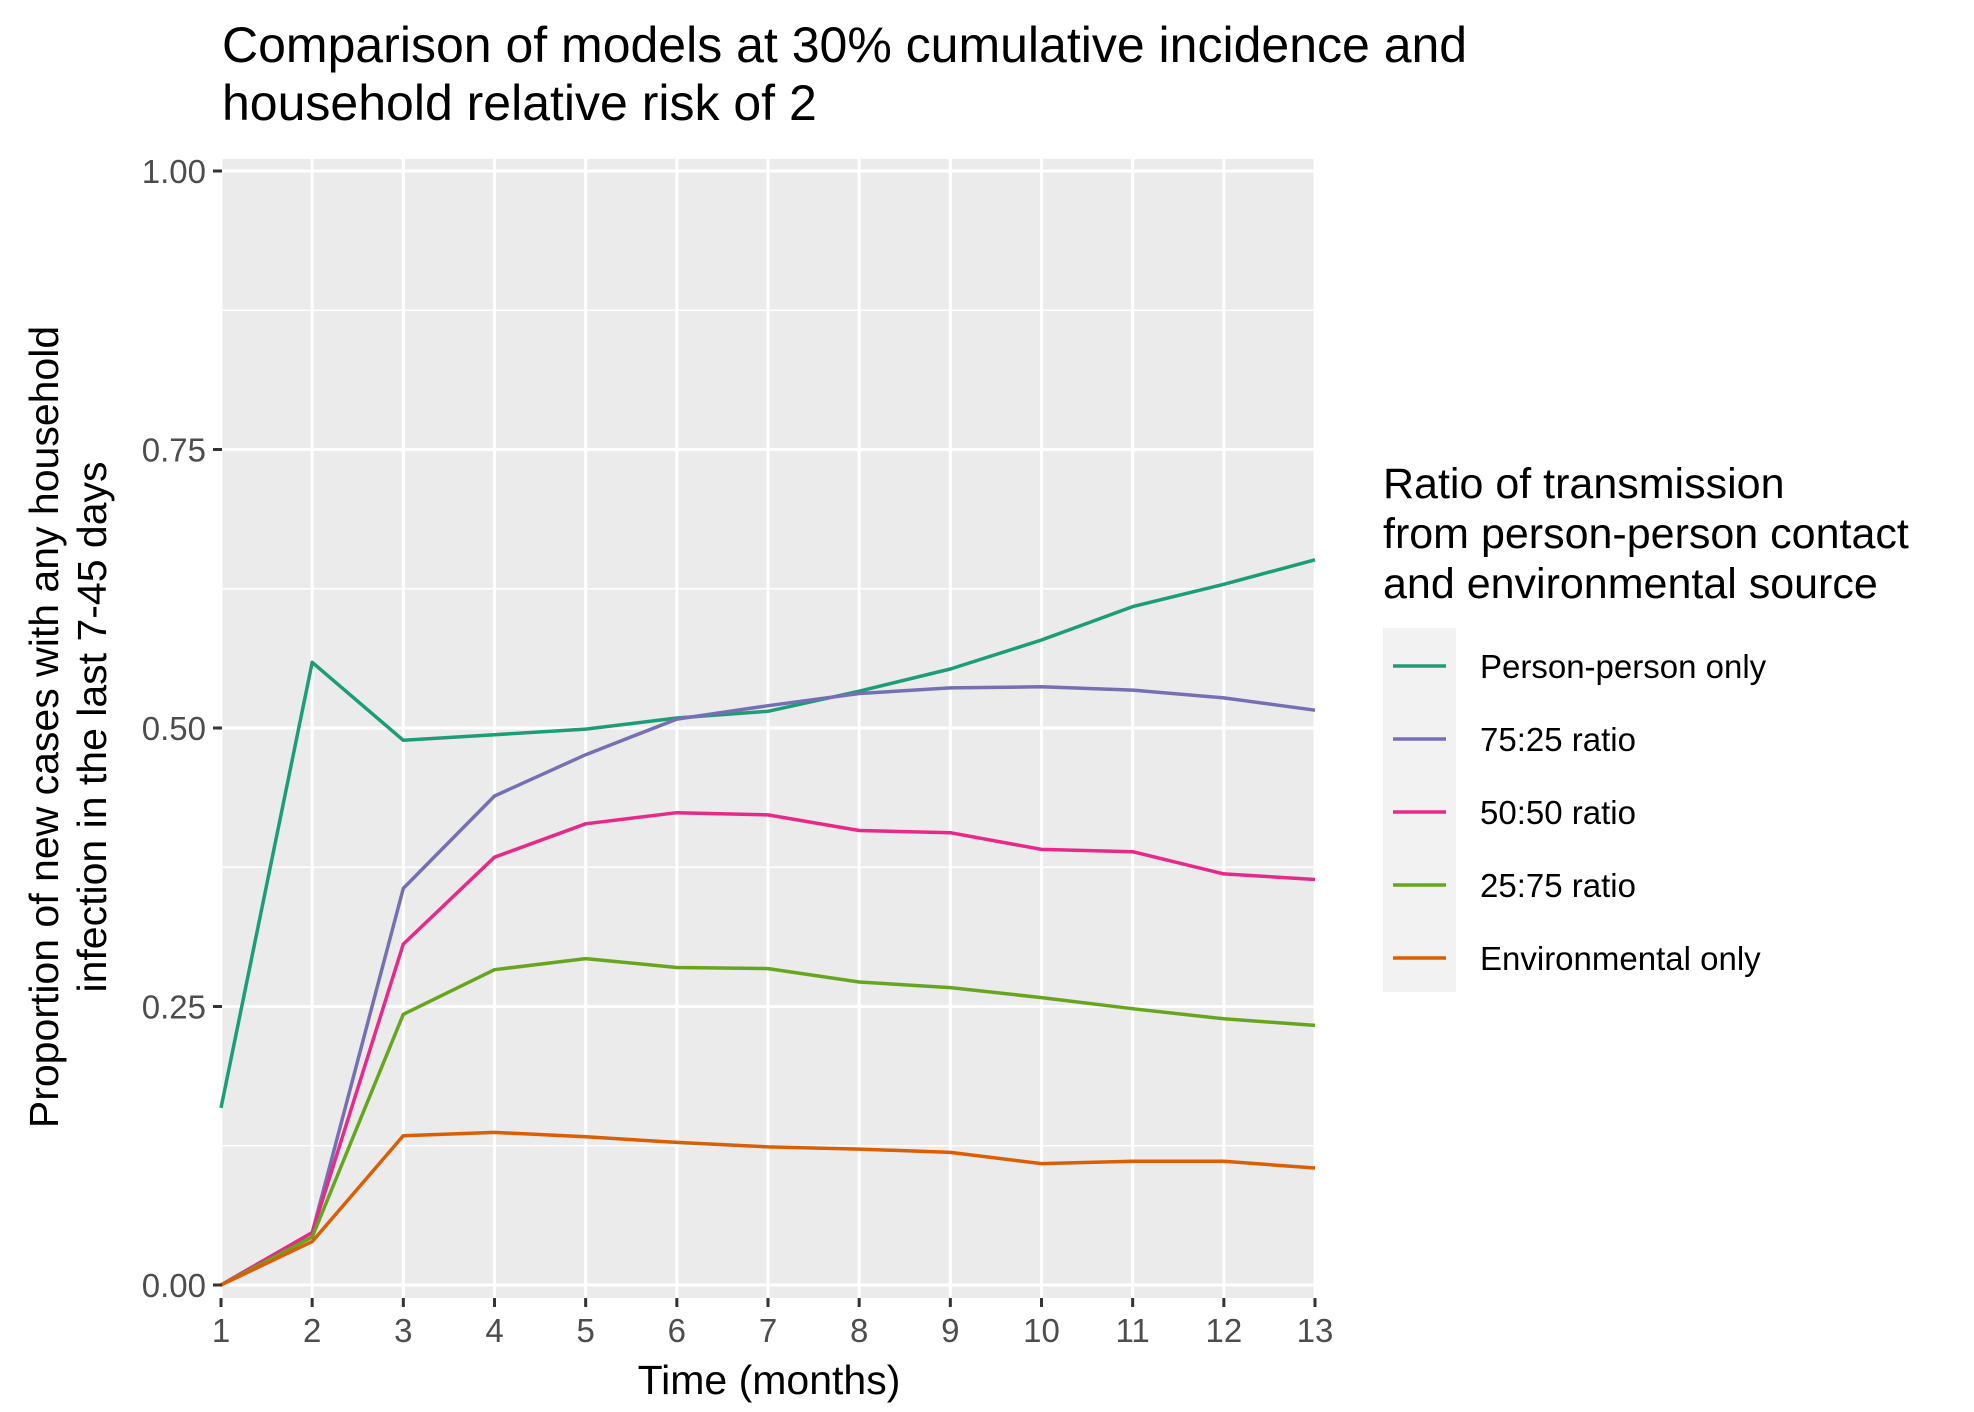  Describe the element at coordinates (1623, 666) in the screenshot. I see `legend-label-1: Person-person only` at that location.